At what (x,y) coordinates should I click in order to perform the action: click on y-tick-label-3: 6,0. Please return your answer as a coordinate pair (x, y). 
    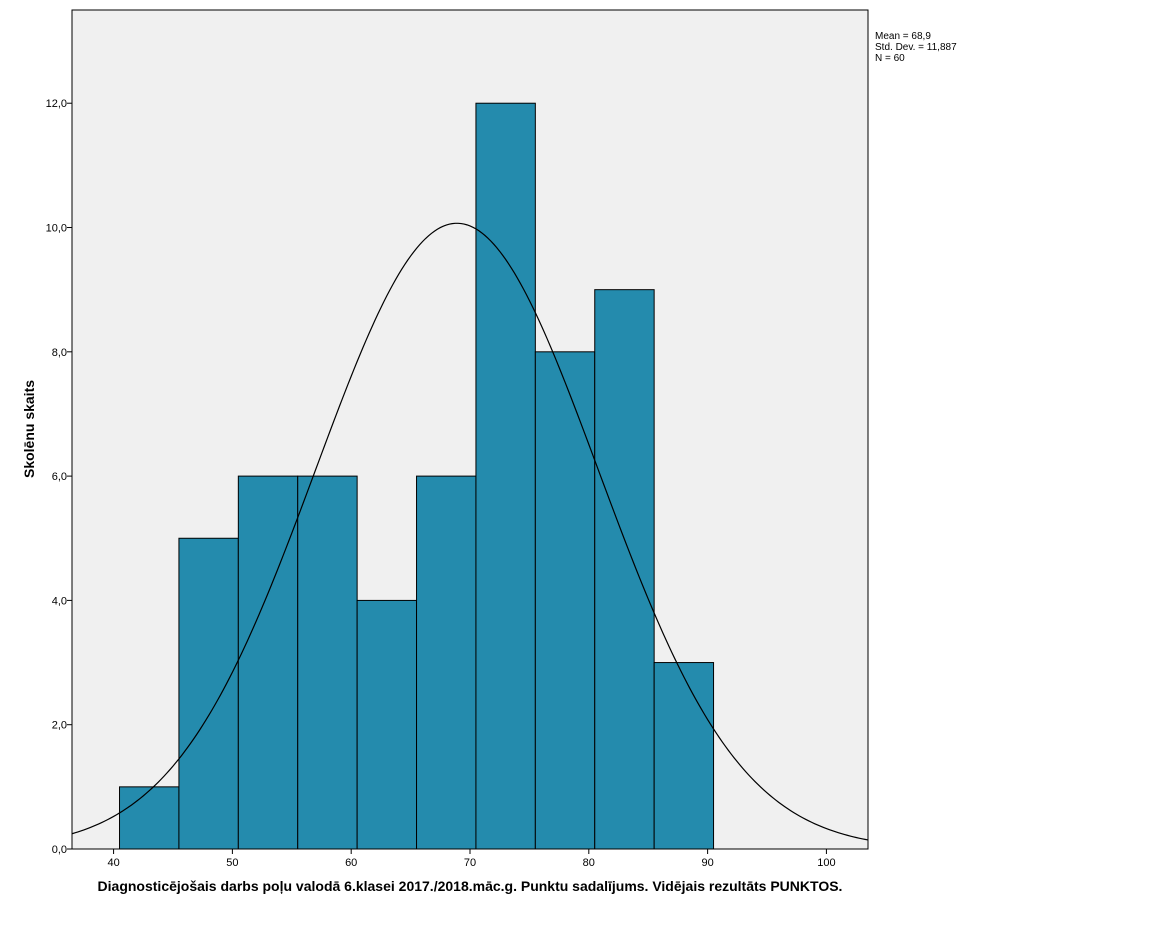
    Looking at the image, I should click on (59, 477).